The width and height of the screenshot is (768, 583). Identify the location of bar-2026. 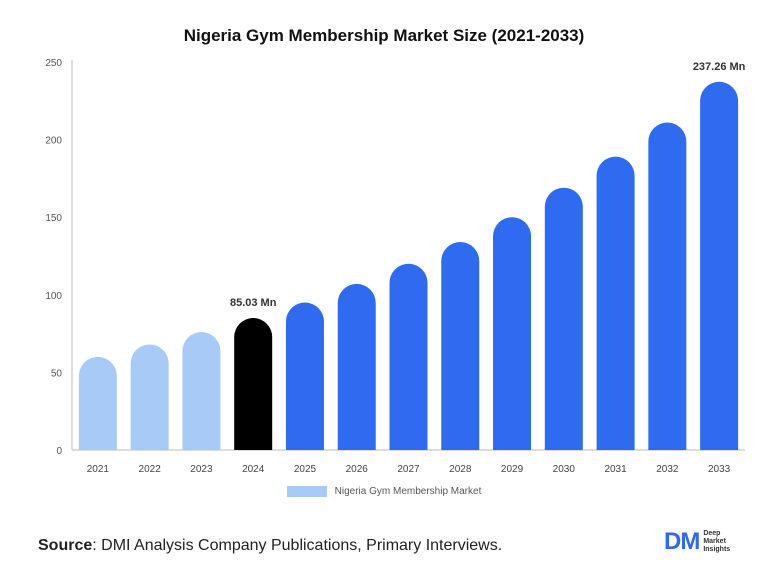
(356, 366).